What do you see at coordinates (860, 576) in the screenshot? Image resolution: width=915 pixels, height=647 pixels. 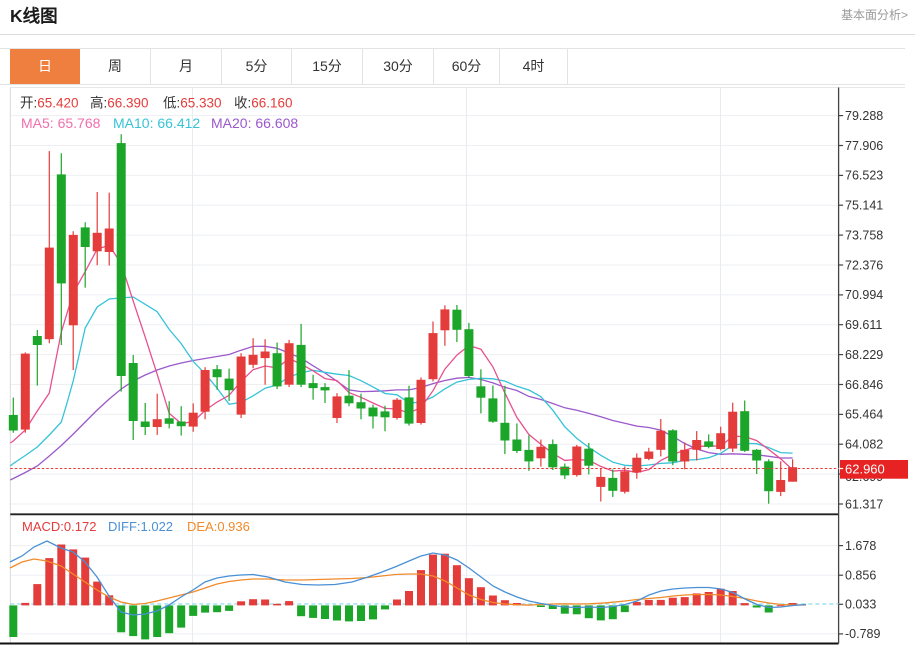 I see `svg-text: 0.856` at bounding box center [860, 576].